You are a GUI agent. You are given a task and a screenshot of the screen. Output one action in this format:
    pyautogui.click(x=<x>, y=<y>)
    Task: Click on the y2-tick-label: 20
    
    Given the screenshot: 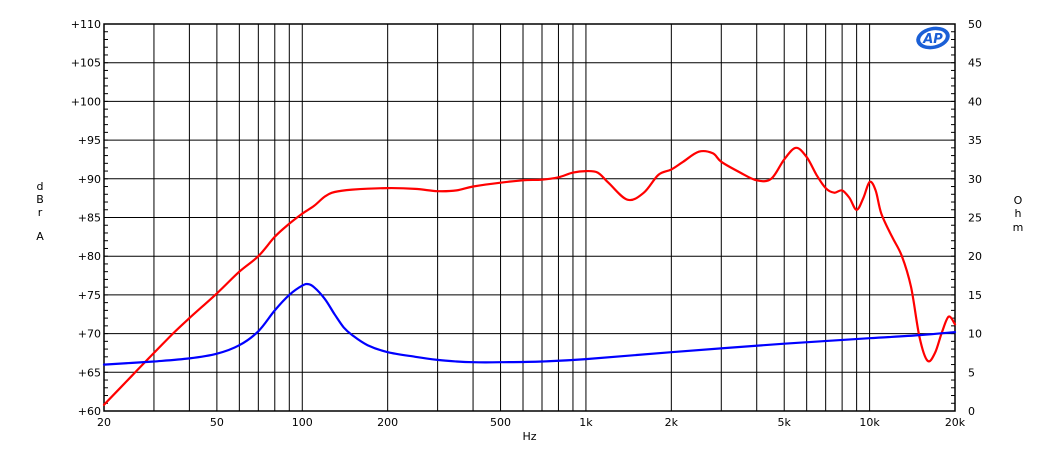 What is the action you would take?
    pyautogui.click(x=975, y=256)
    